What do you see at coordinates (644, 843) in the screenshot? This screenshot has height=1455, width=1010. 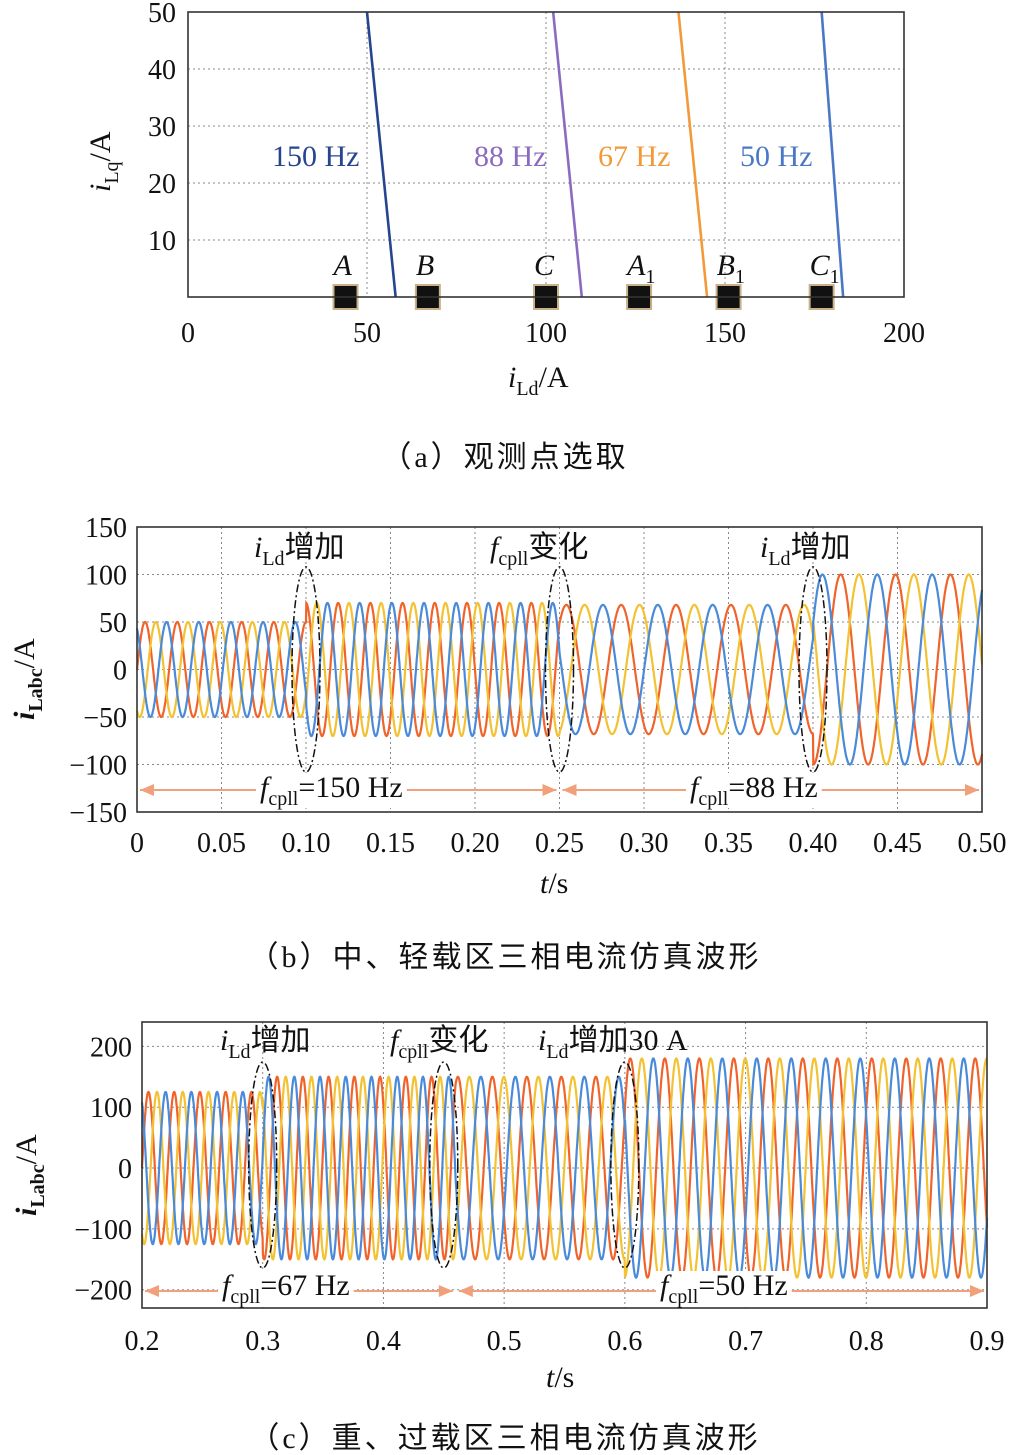 I see `x-tick-label: 0.30` at bounding box center [644, 843].